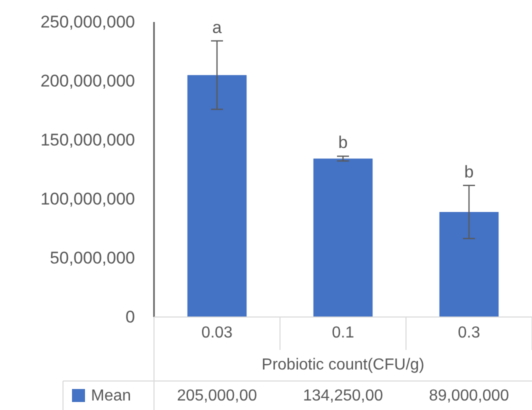  Describe the element at coordinates (343, 333) in the screenshot. I see `x-tick-label: 0.1` at that location.